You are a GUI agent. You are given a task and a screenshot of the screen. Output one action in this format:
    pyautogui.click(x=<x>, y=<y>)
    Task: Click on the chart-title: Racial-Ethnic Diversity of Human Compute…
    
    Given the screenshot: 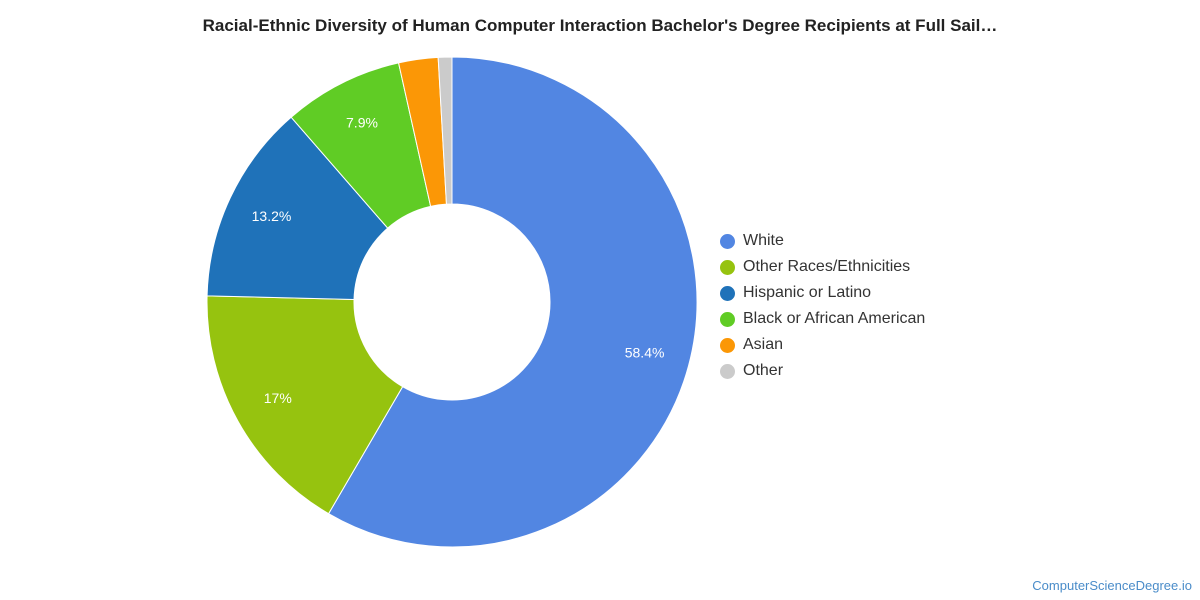 What is the action you would take?
    pyautogui.click(x=600, y=25)
    